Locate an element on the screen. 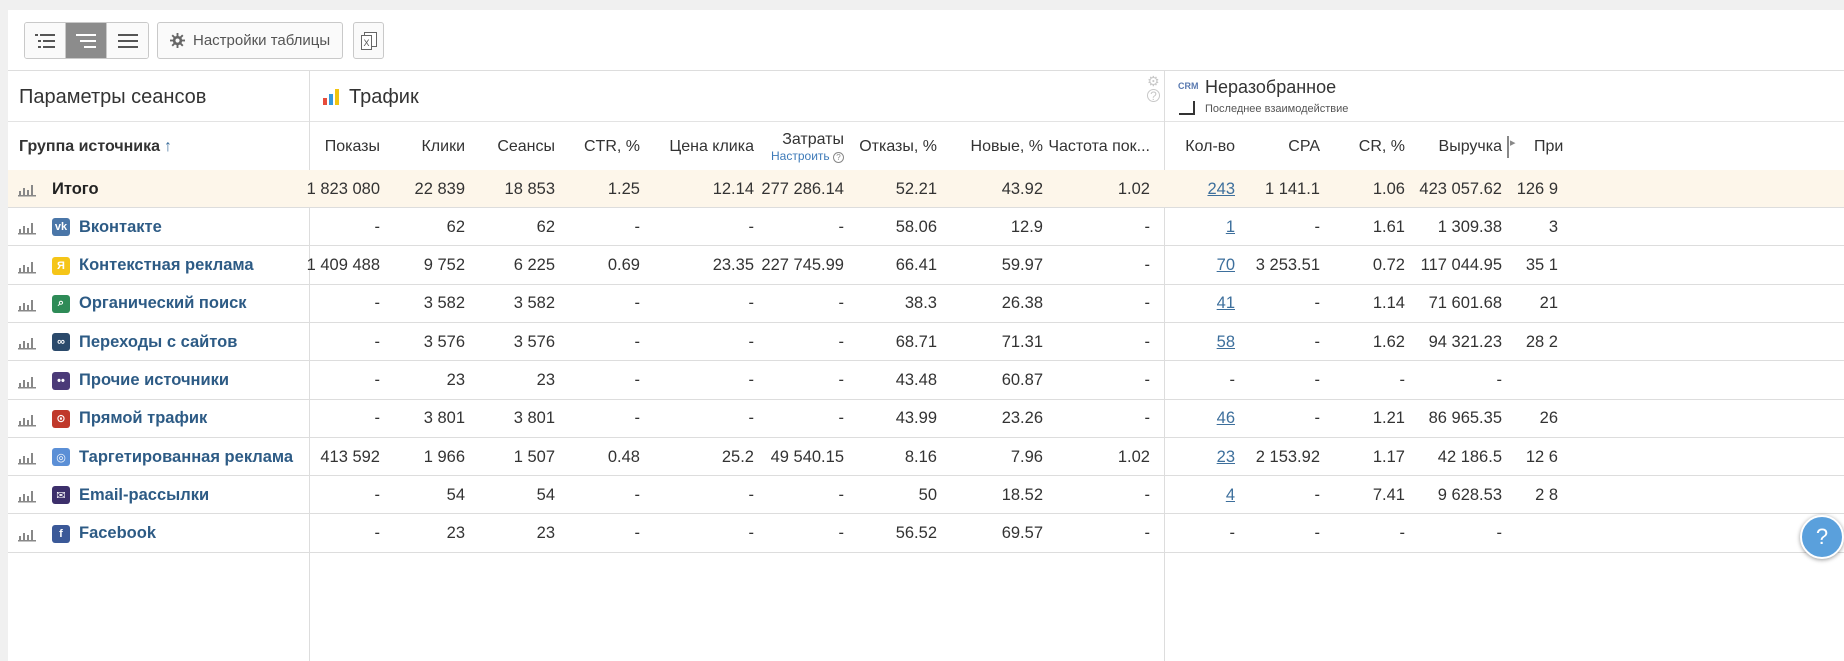  direct-icon: ⊙ is located at coordinates (61, 418).